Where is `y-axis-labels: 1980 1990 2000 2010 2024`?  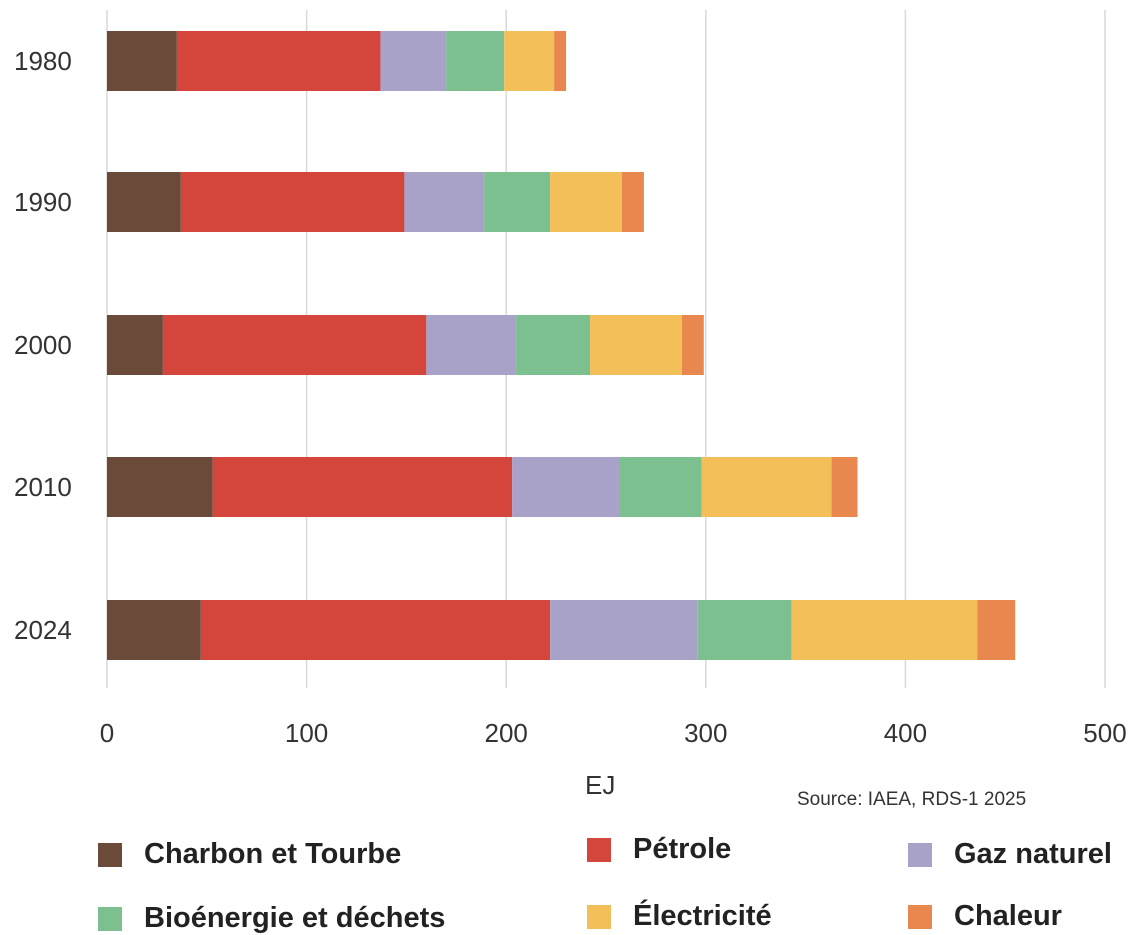 y-axis-labels: 1980 1990 2000 2010 2024 is located at coordinates (43, 345).